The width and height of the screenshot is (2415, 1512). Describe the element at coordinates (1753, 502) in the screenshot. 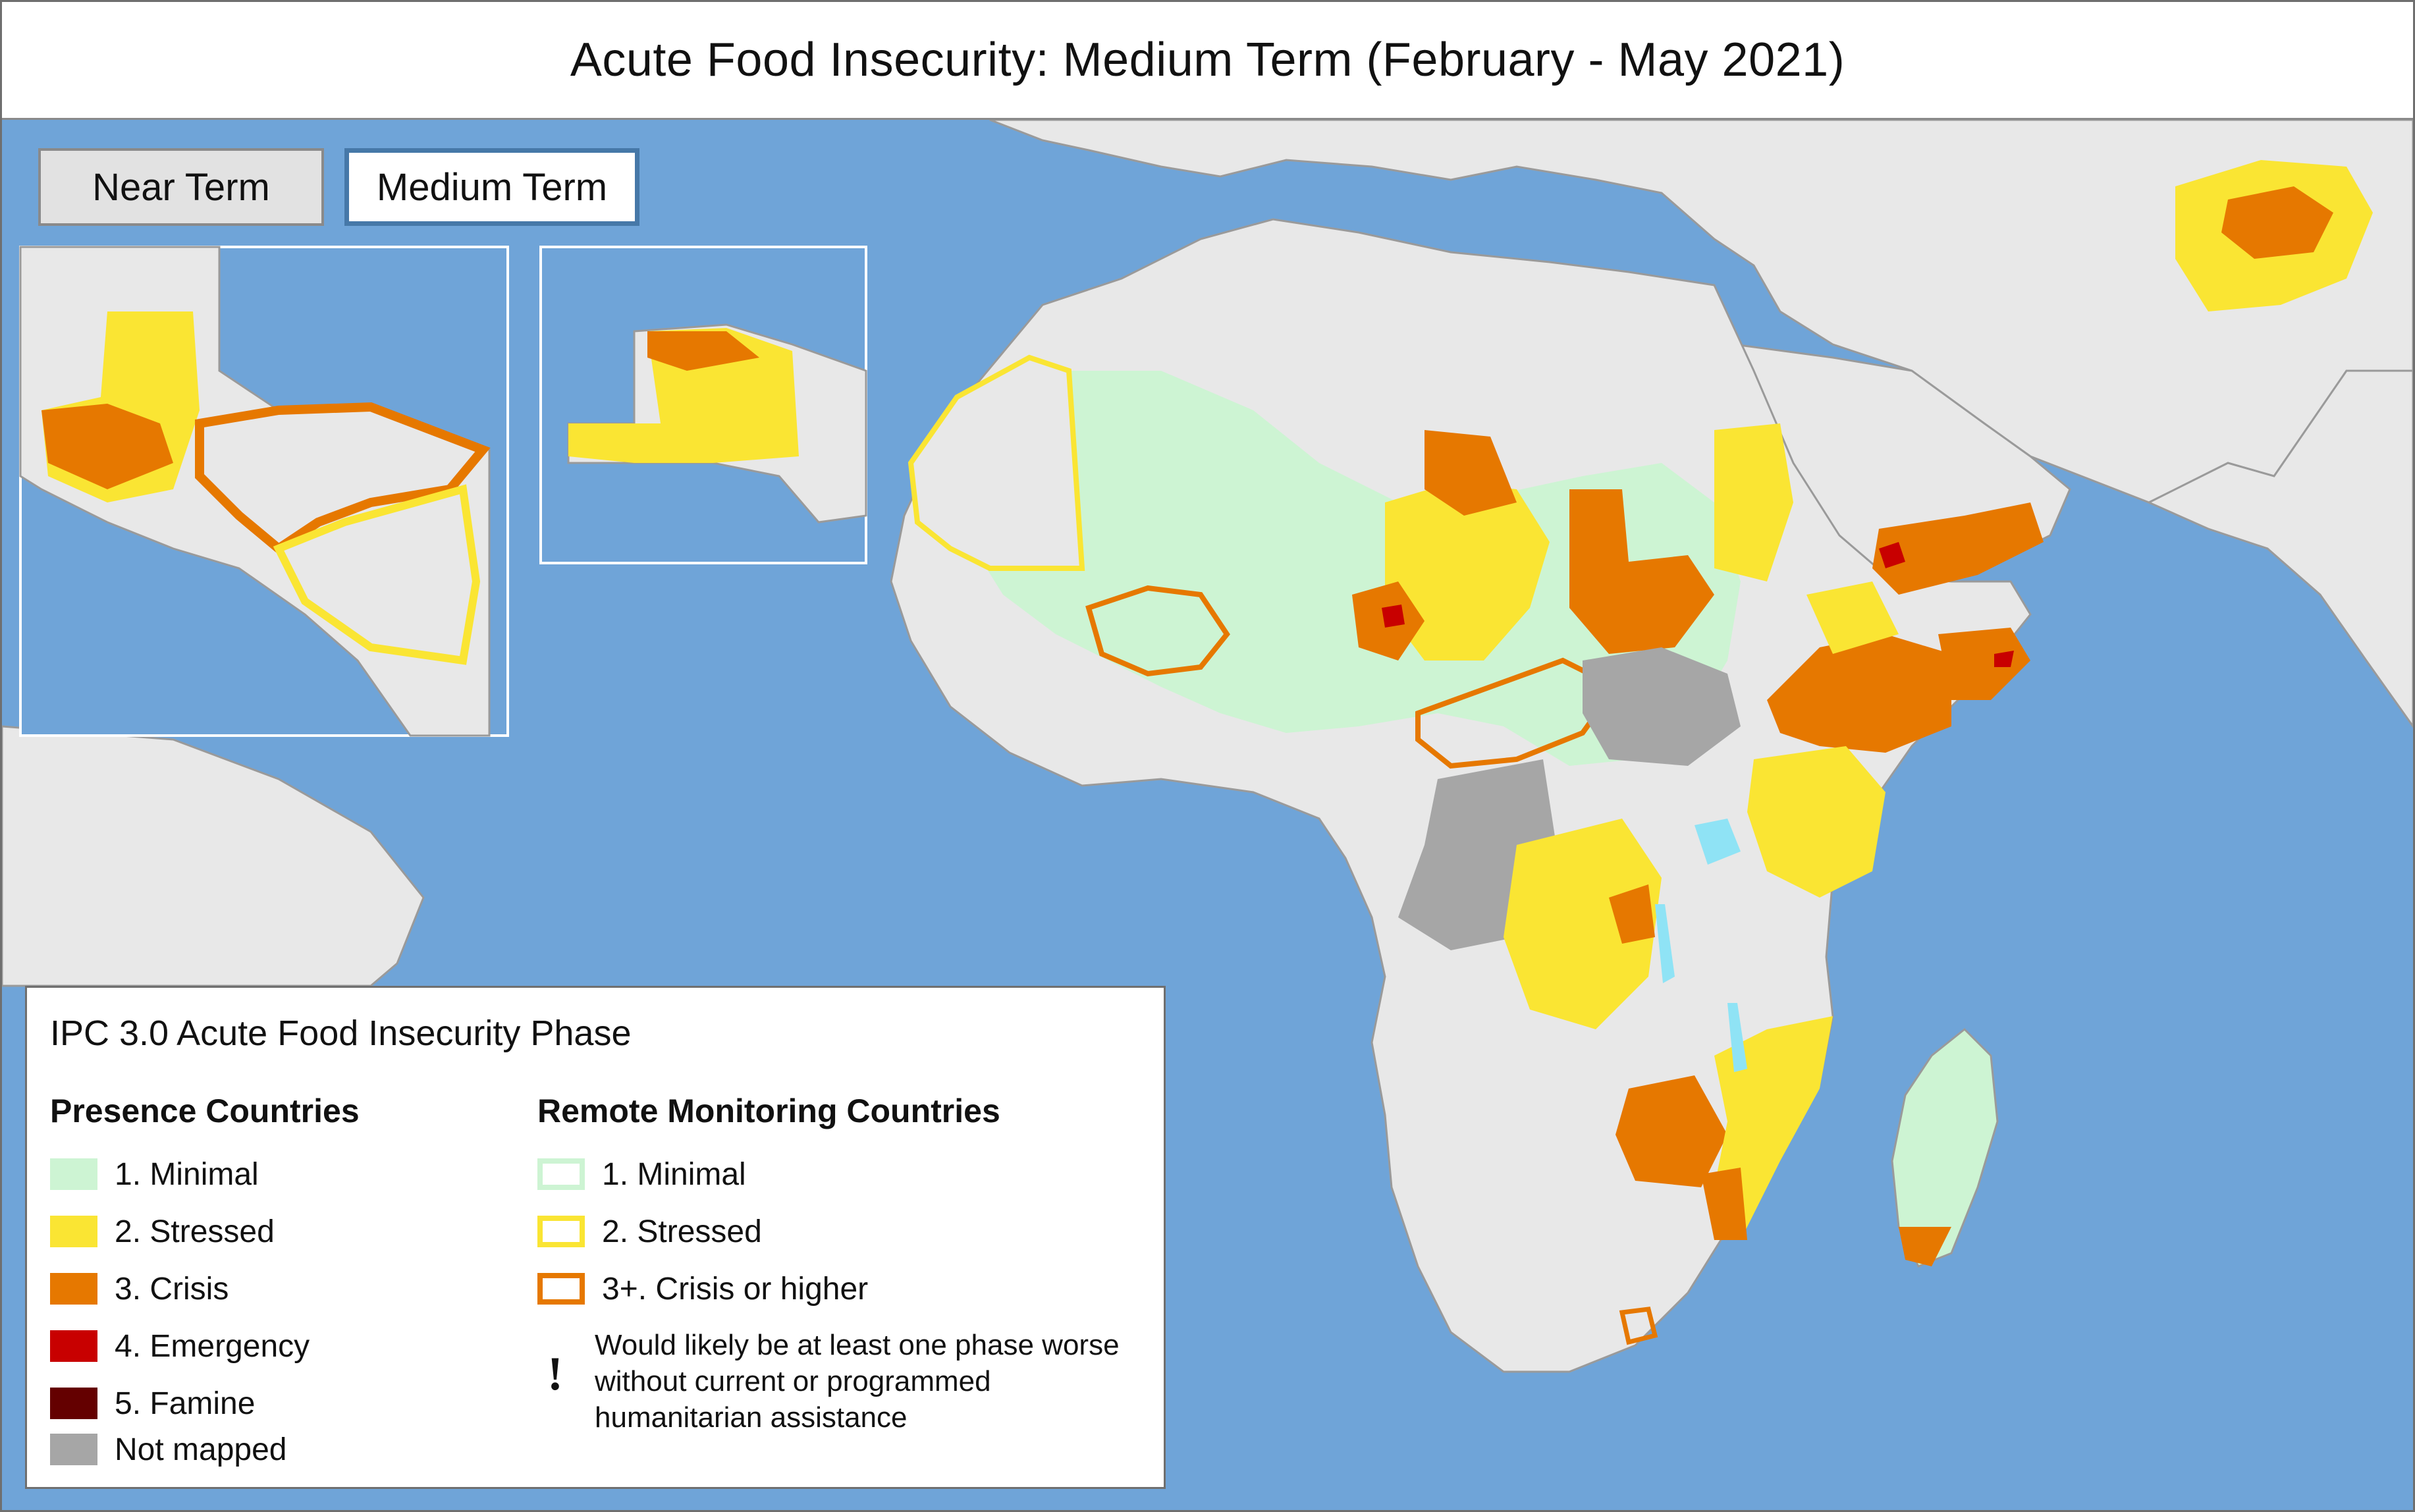

I see `region-sudan-stressed` at that location.